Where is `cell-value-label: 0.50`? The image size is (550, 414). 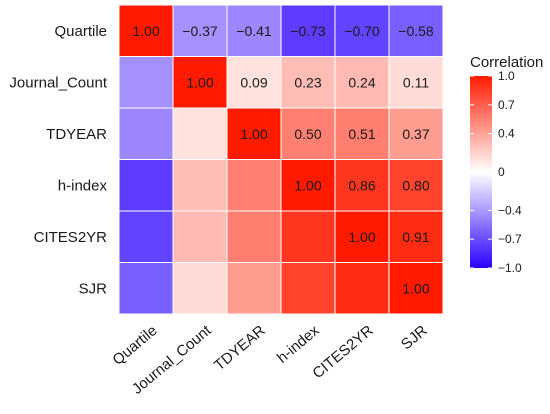 cell-value-label: 0.50 is located at coordinates (307, 134).